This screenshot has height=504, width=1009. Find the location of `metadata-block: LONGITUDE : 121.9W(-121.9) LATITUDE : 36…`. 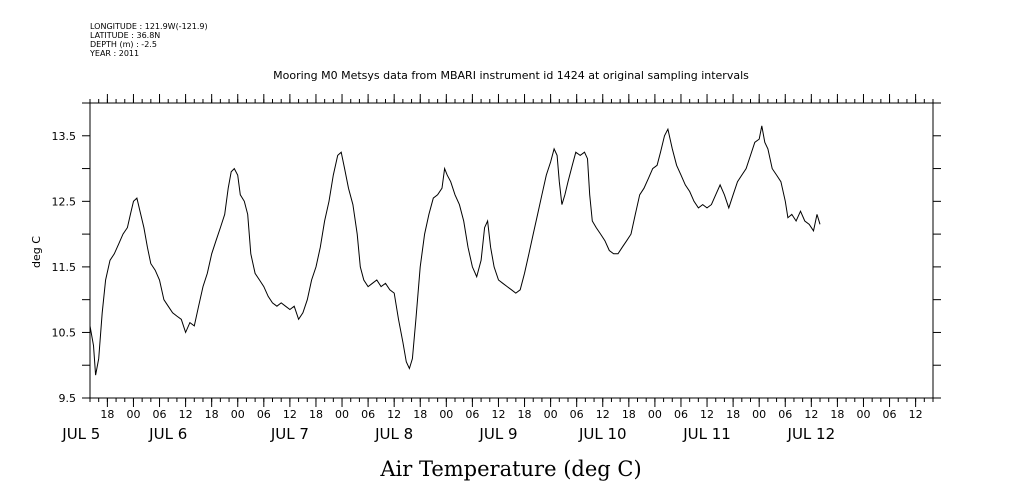

metadata-block: LONGITUDE : 121.9W(-121.9) LATITUDE : 36… is located at coordinates (149, 40).